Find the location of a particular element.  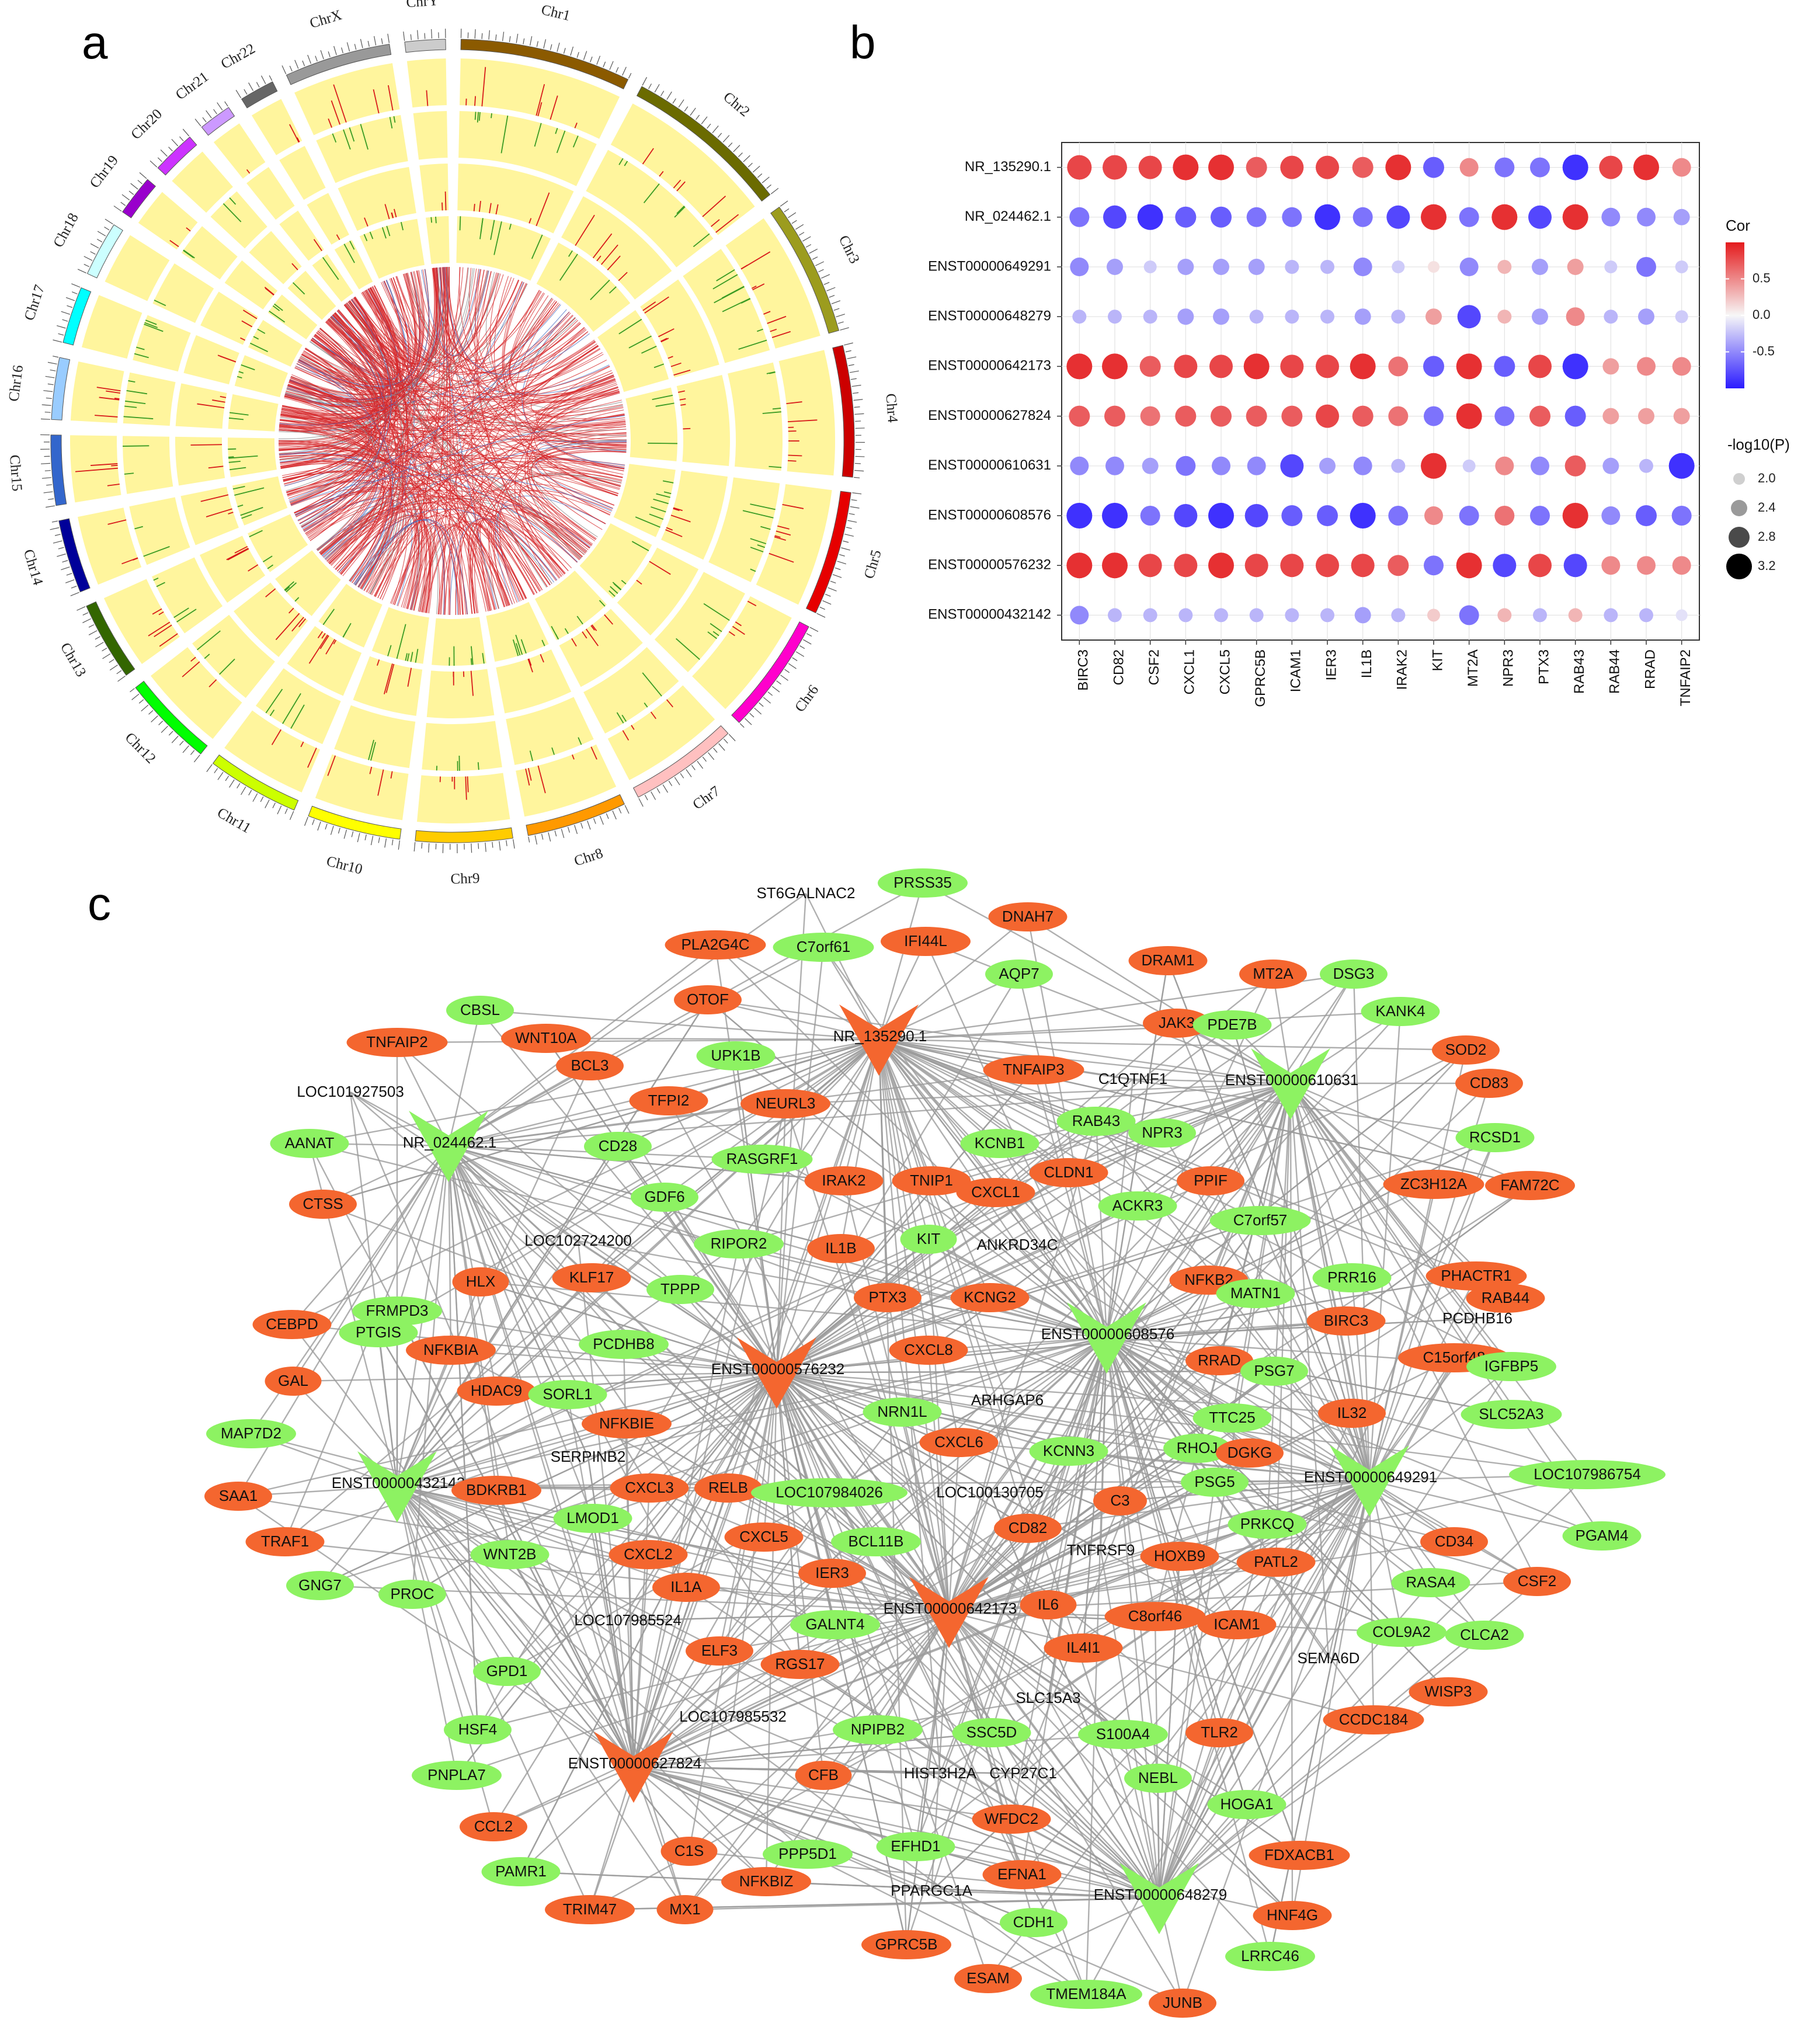

chromosome-label: Chr20 is located at coordinates (146, 124).